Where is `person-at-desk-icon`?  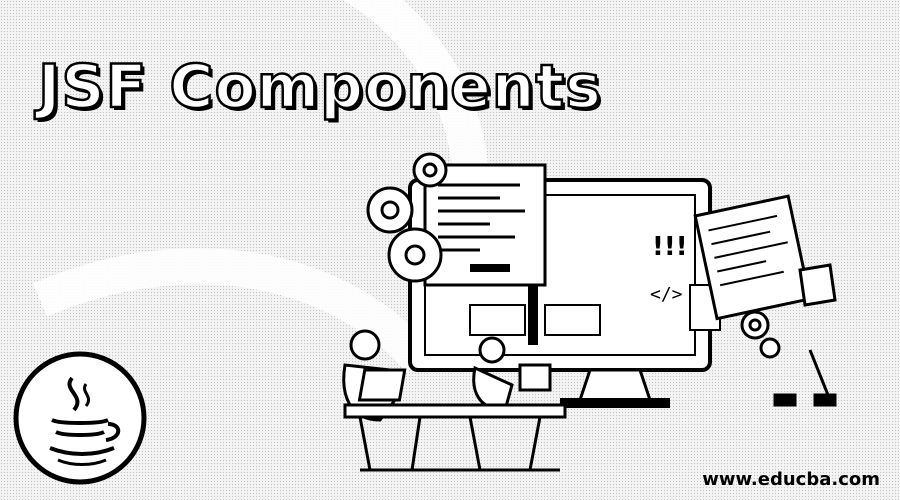 person-at-desk-icon is located at coordinates (447, 375).